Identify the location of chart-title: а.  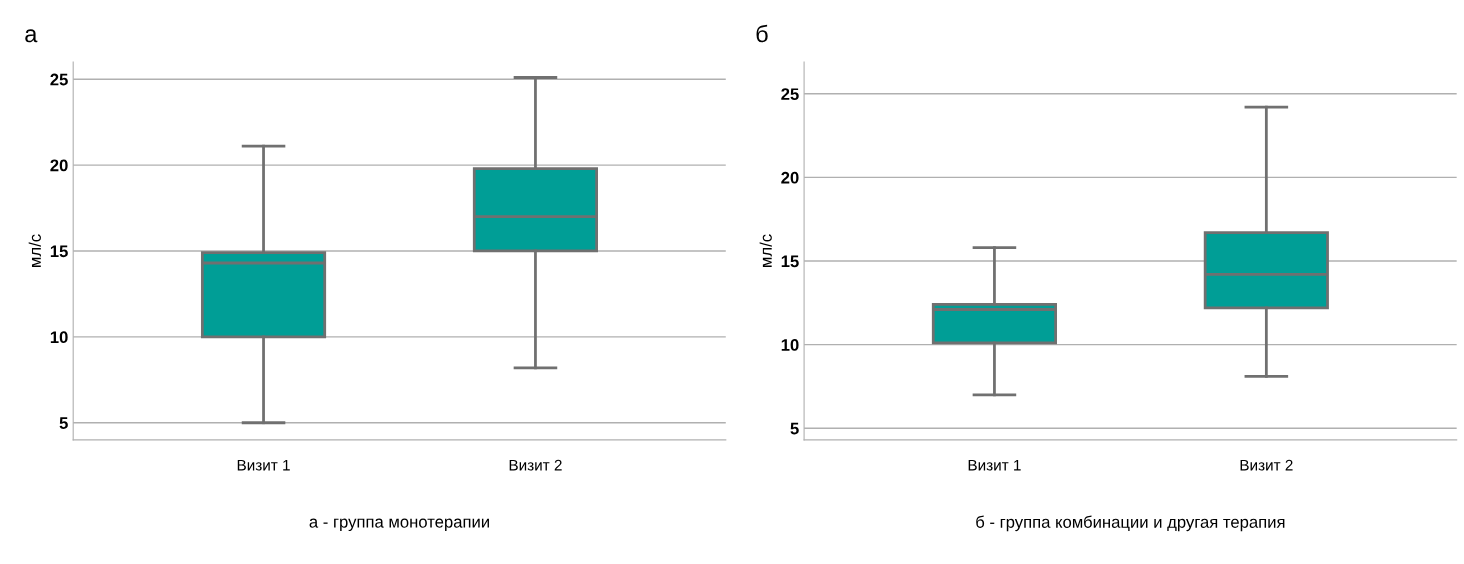
(31, 36).